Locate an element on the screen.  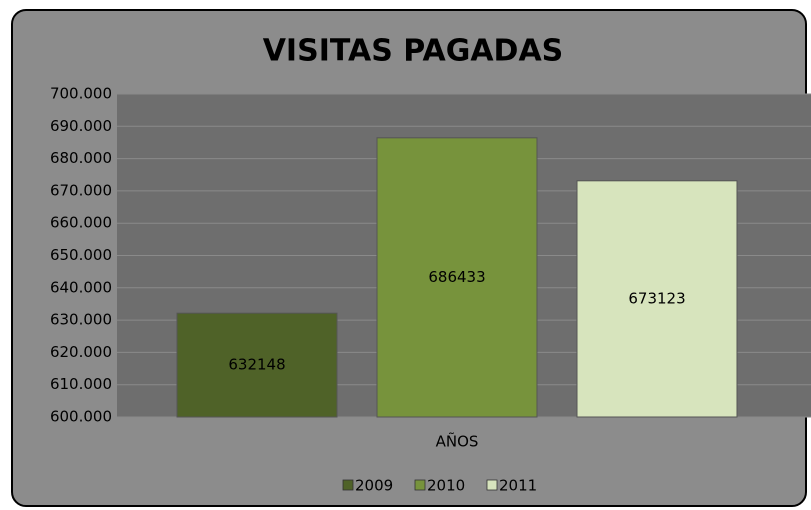
y-tick-label: 600.000 is located at coordinates (81, 417).